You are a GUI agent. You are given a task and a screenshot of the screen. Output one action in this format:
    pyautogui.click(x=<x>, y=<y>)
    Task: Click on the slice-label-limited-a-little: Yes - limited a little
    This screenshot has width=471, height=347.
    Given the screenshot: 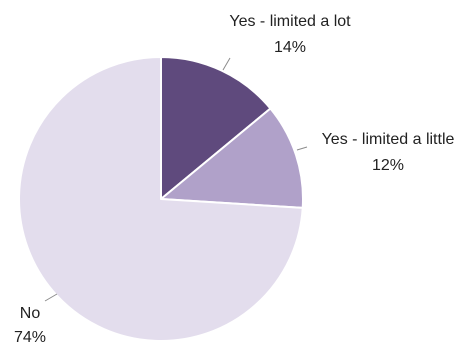 What is the action you would take?
    pyautogui.click(x=388, y=139)
    